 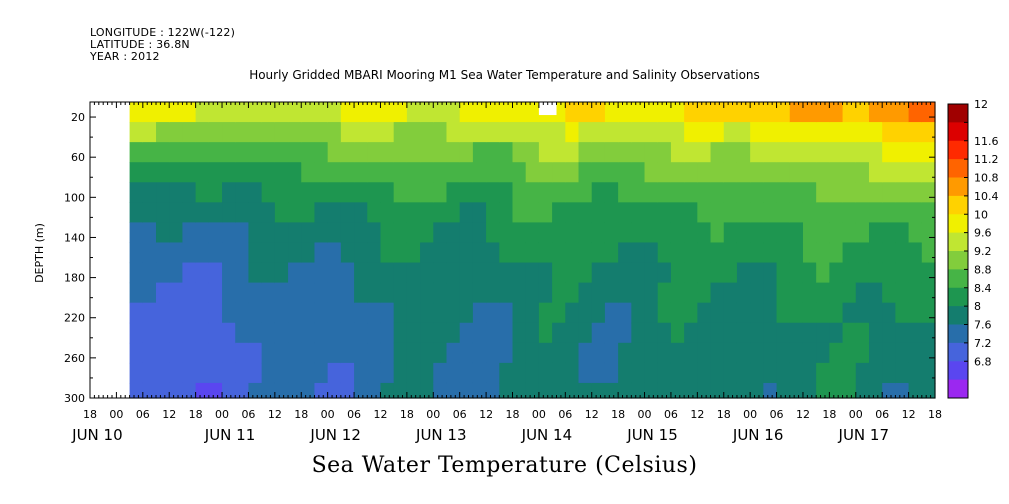 What do you see at coordinates (986, 159) in the screenshot?
I see `colorbar-label: 11.2` at bounding box center [986, 159].